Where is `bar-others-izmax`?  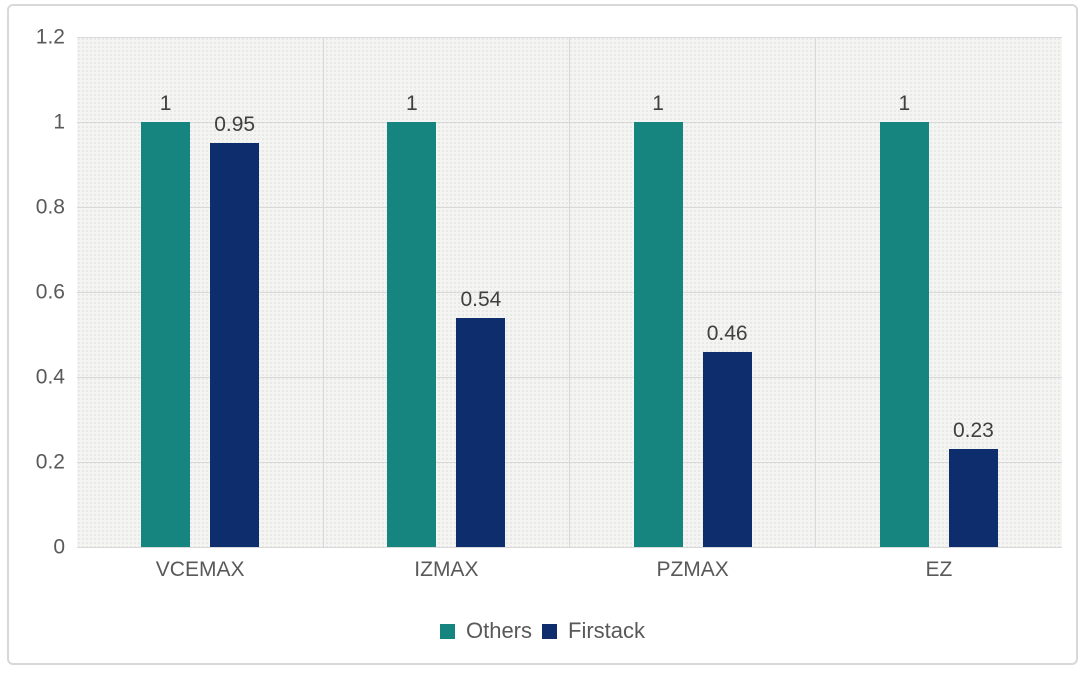 bar-others-izmax is located at coordinates (412, 334).